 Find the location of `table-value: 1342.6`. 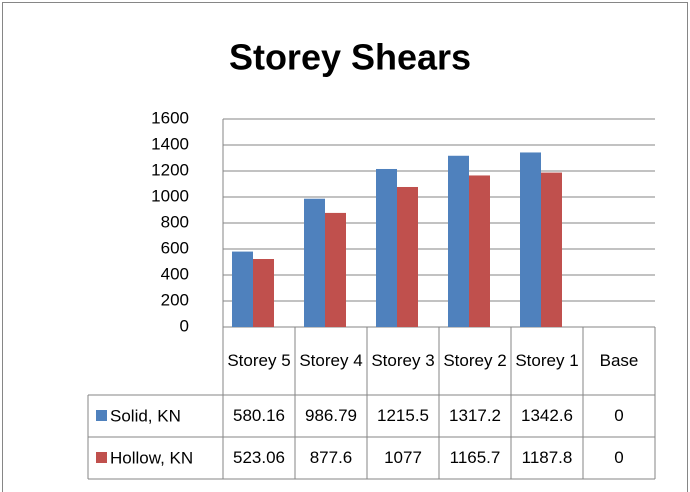

table-value: 1342.6 is located at coordinates (547, 415).